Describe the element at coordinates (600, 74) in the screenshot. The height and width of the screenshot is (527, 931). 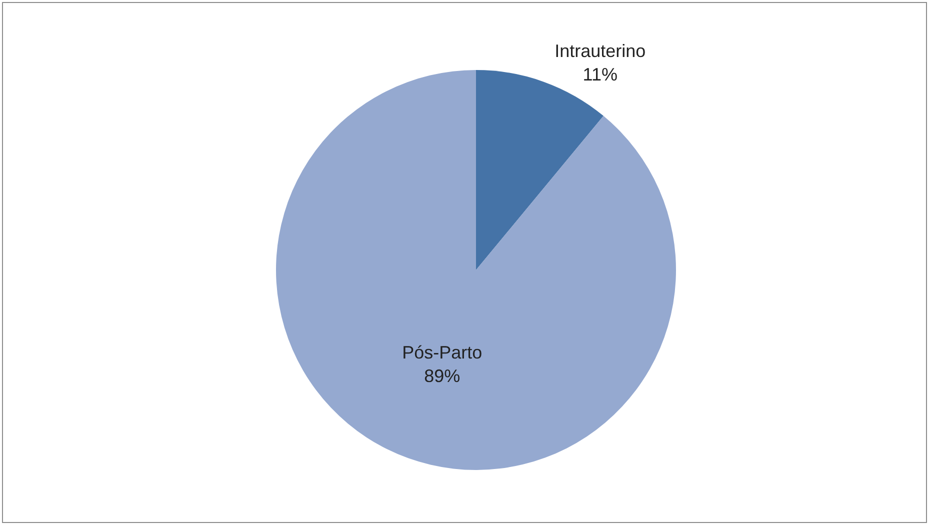
I see `data-label: 11%` at that location.